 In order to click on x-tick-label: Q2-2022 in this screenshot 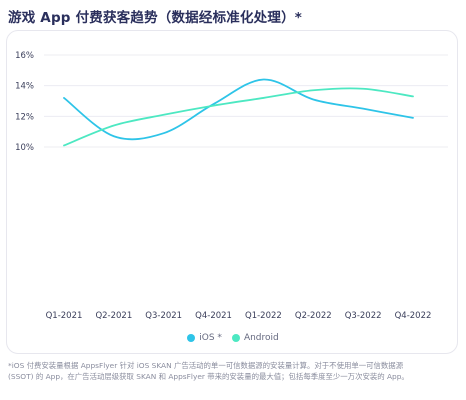, I will do `click(313, 316)`.